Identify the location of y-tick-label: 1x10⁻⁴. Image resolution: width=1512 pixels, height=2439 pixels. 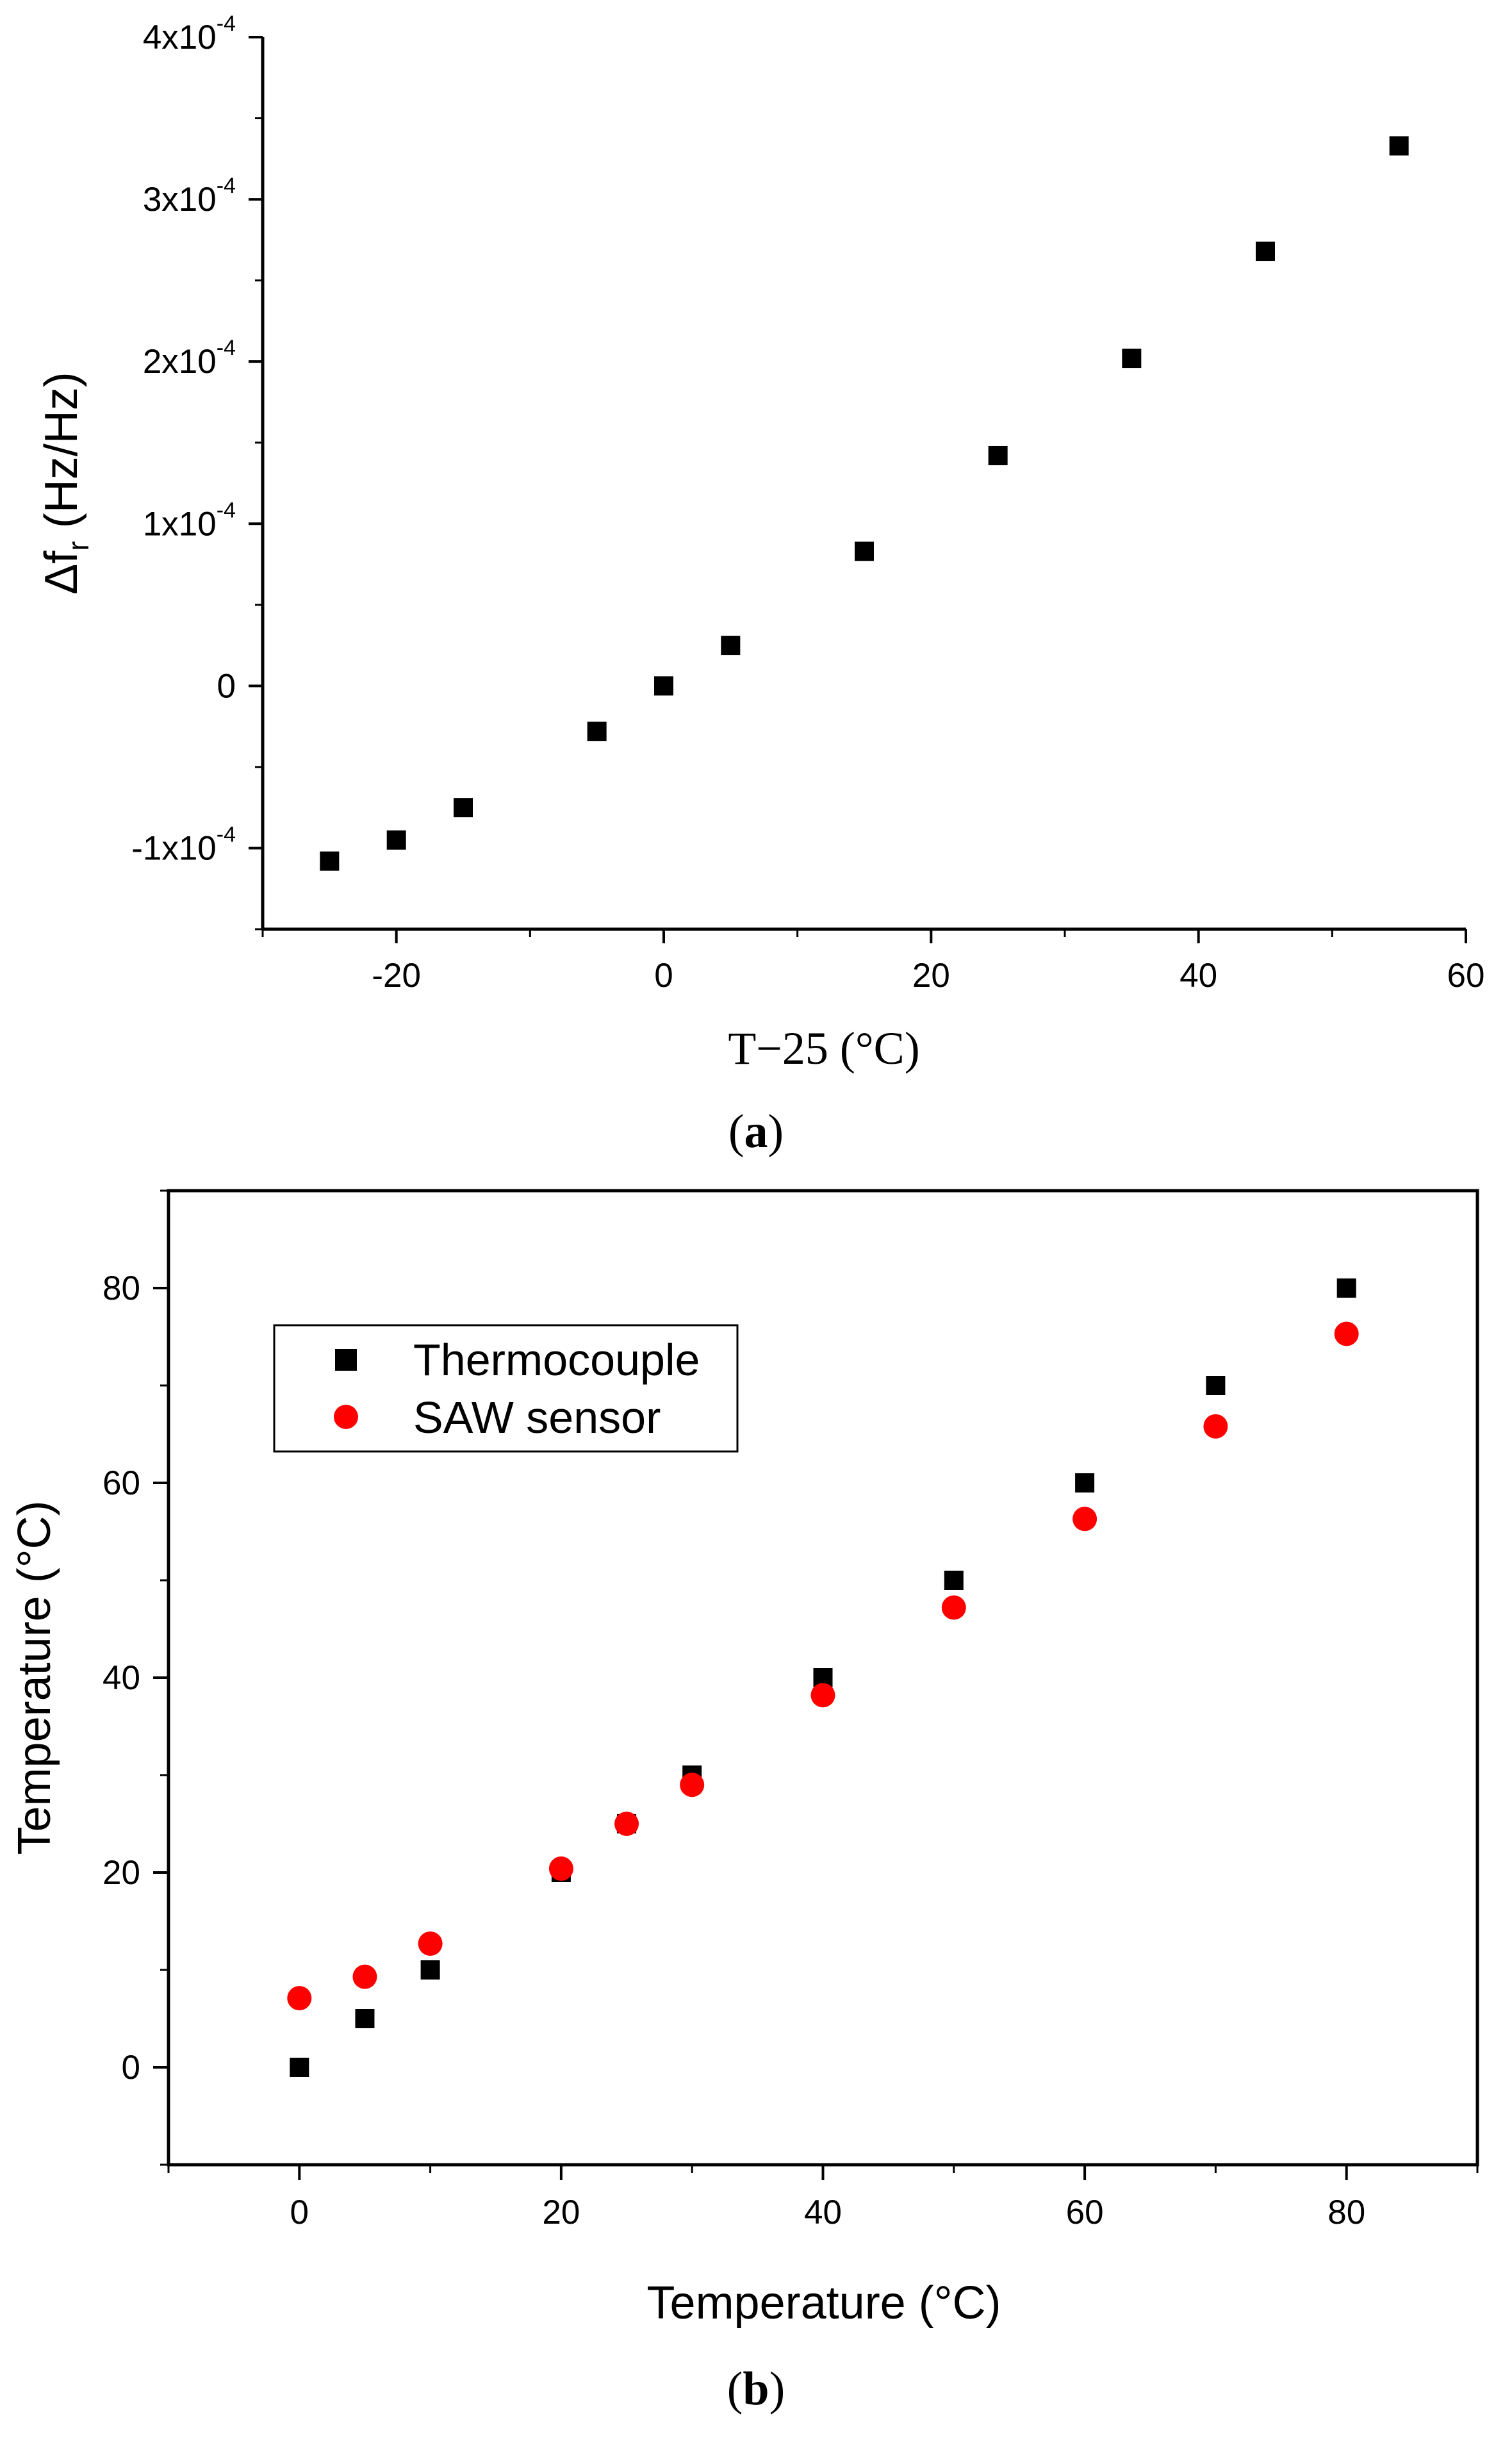
(189, 520).